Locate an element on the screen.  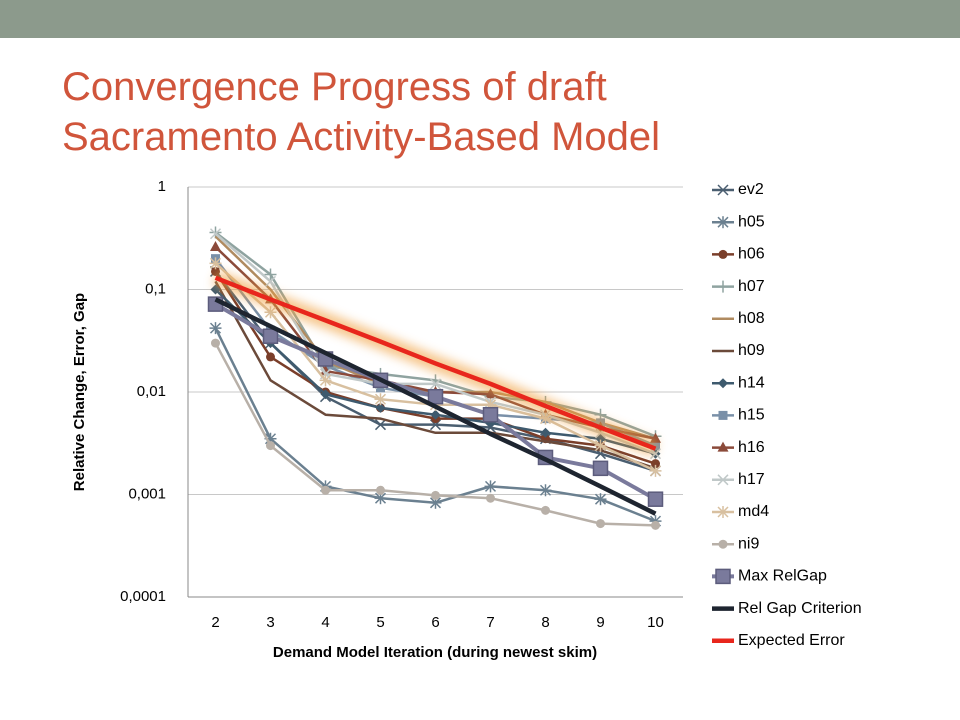
x-tick-label: 4 is located at coordinates (325, 622).